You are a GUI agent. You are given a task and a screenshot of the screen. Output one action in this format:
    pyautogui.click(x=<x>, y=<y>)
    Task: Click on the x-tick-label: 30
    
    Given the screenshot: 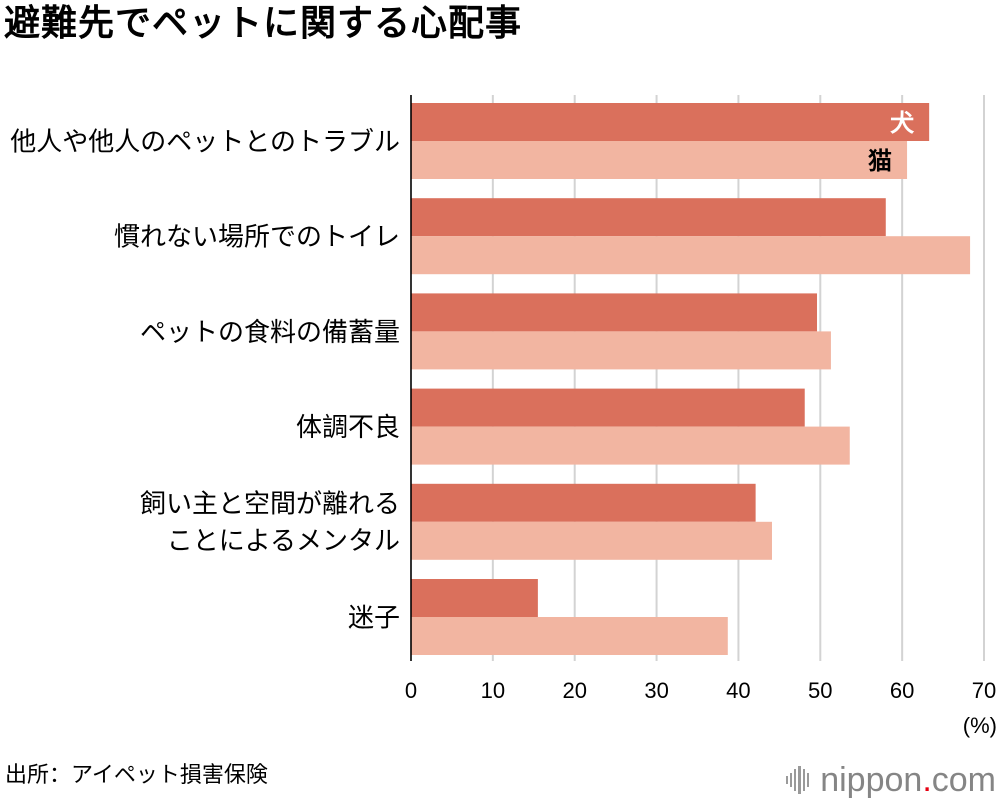 What is the action you would take?
    pyautogui.click(x=656, y=690)
    